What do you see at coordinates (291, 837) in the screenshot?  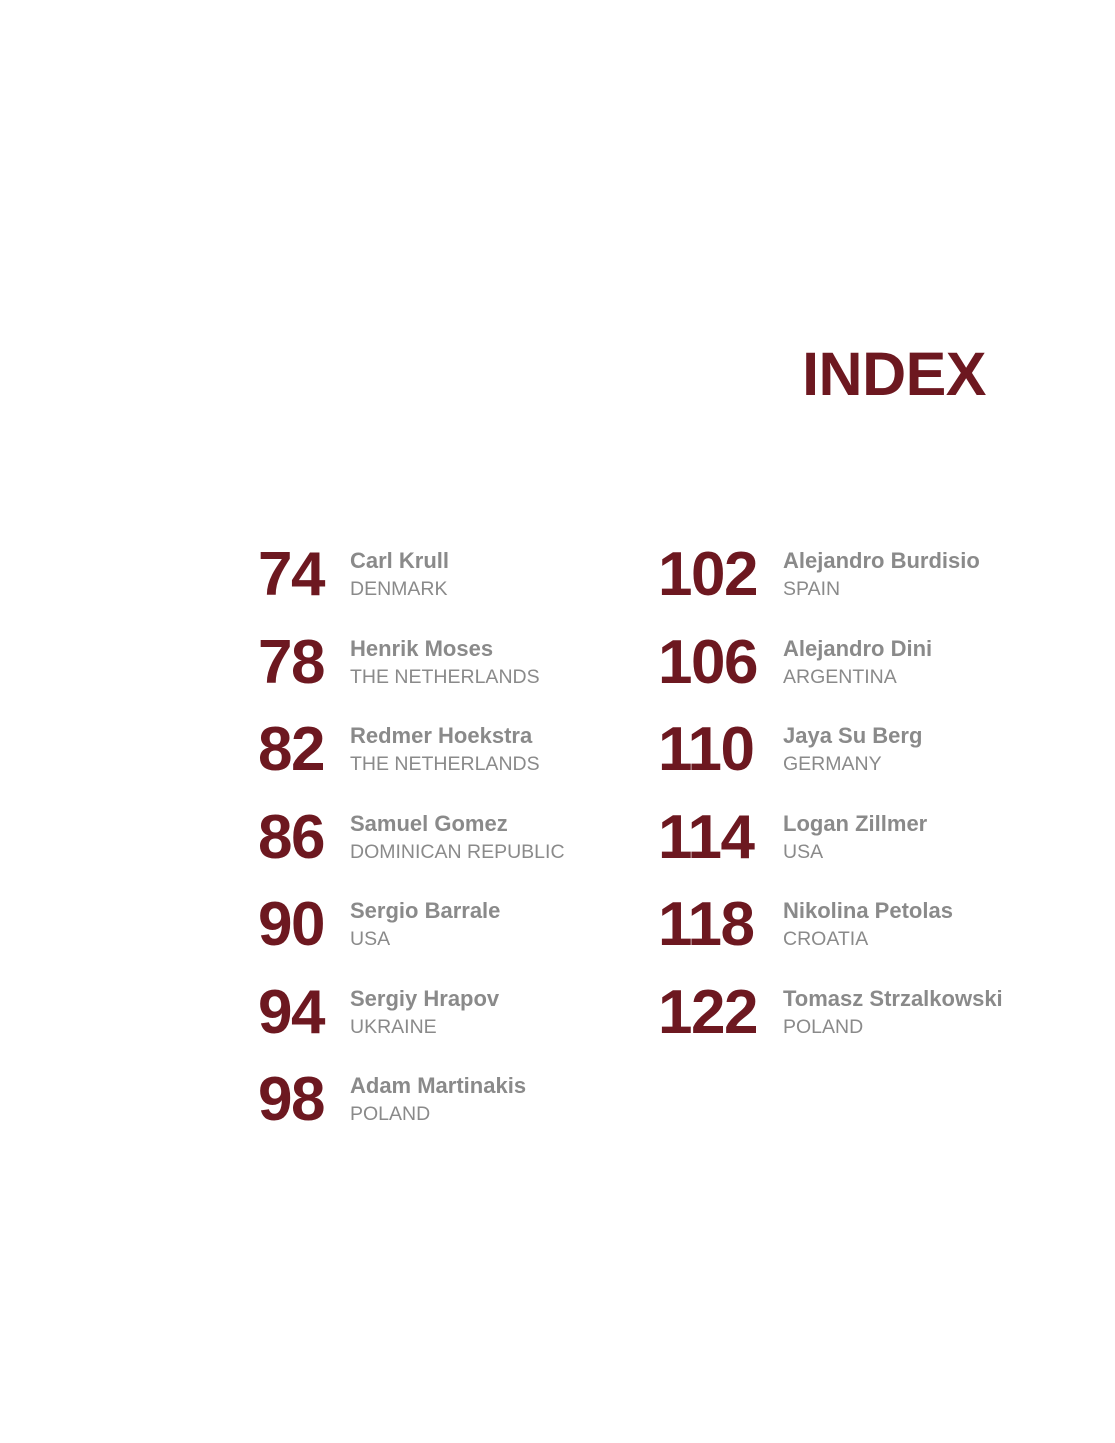 I see `page-number: 86` at bounding box center [291, 837].